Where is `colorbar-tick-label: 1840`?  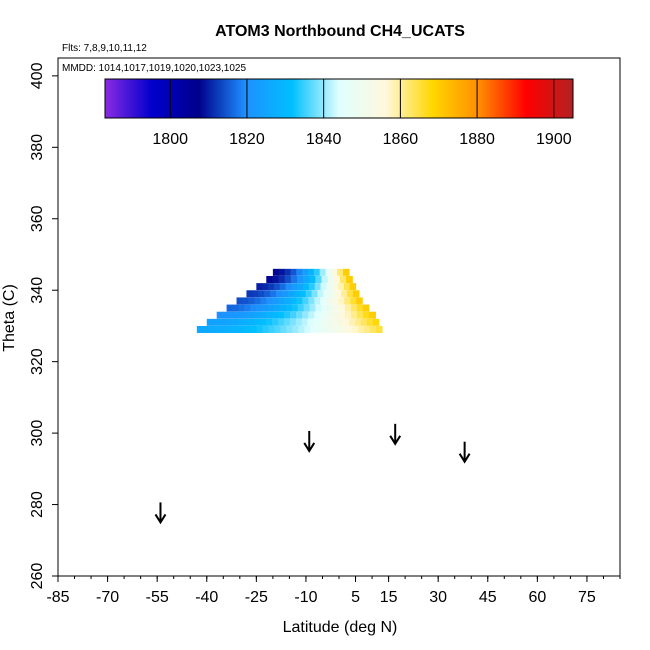 colorbar-tick-label: 1840 is located at coordinates (324, 139).